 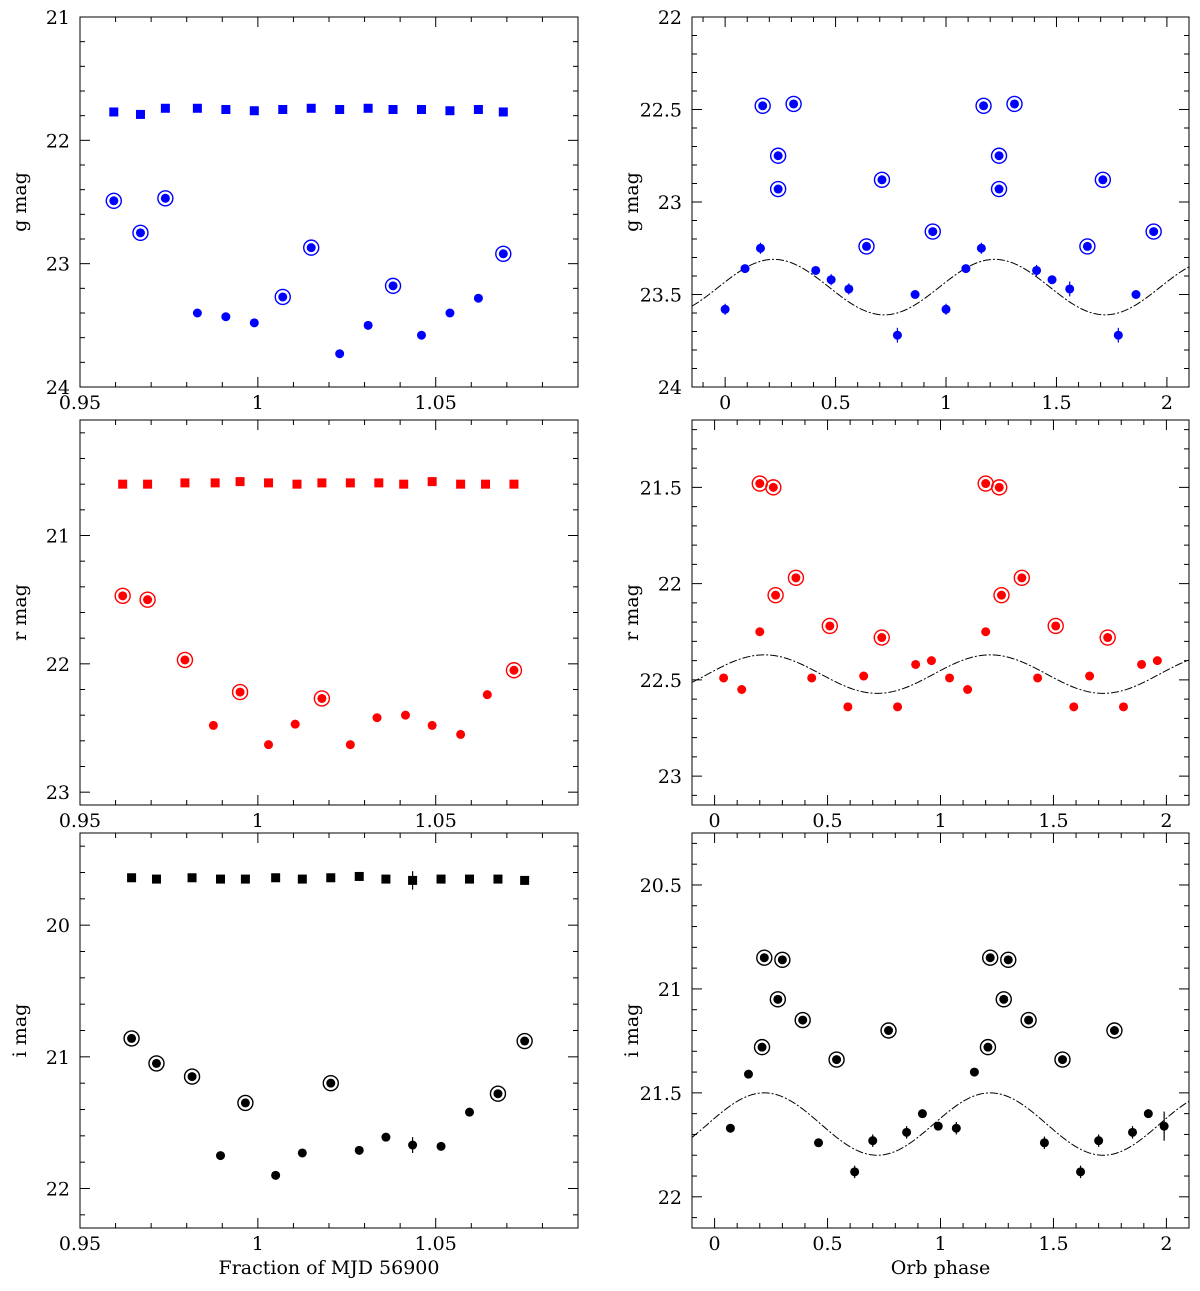 I want to click on y-tick-label: 22, so click(x=58, y=665).